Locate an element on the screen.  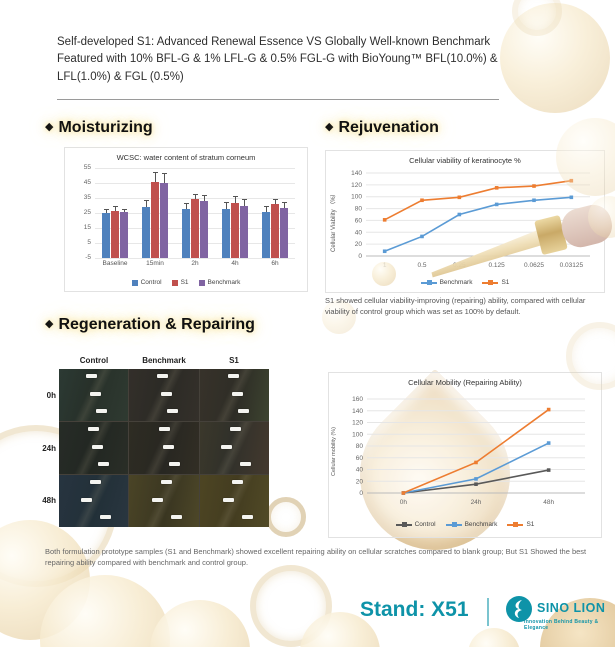
legend-label: Benchmark is located at coordinates (481, 524).